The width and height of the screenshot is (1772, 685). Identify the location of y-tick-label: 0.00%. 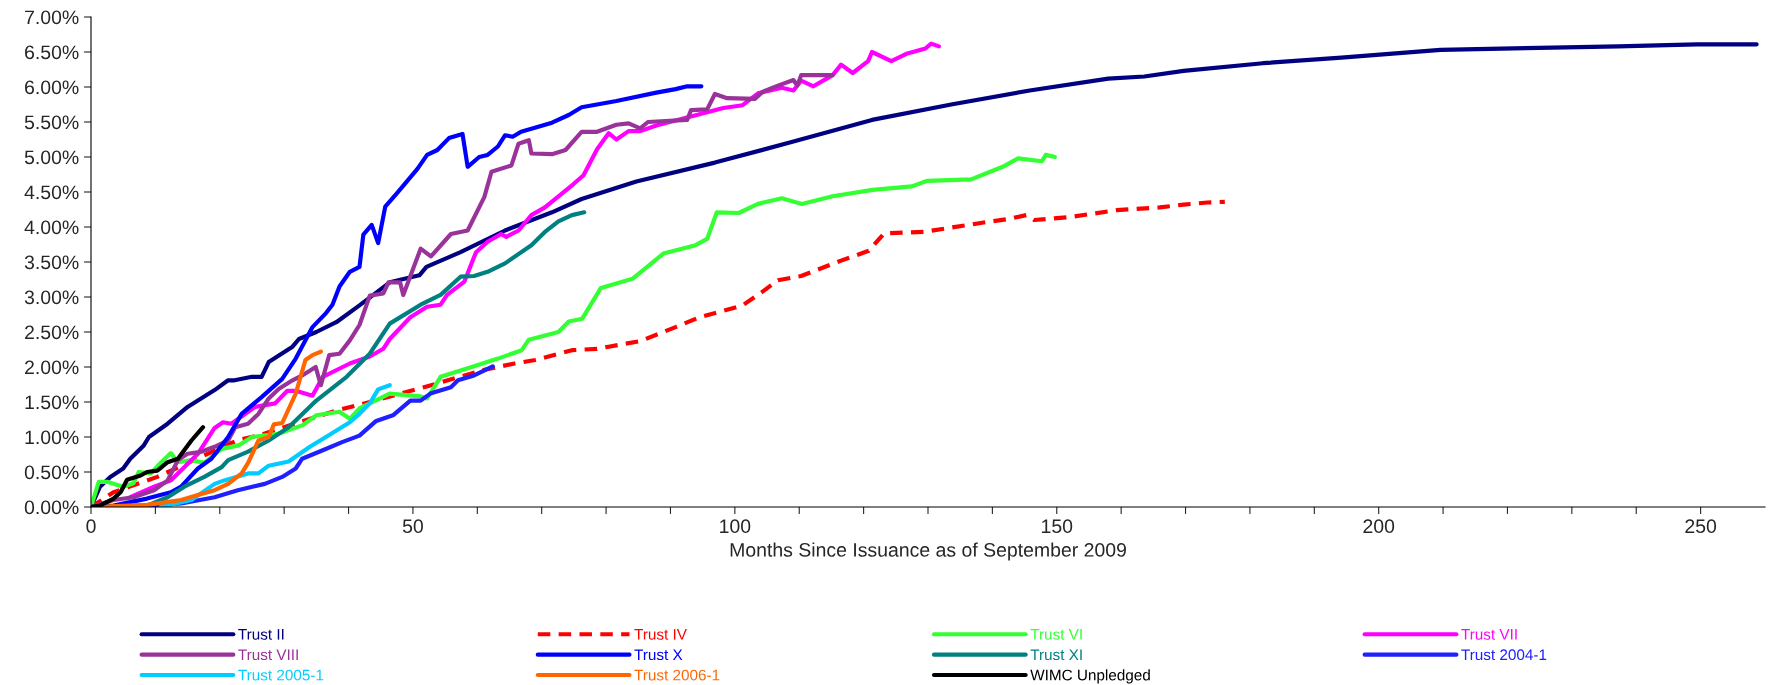
(51, 507).